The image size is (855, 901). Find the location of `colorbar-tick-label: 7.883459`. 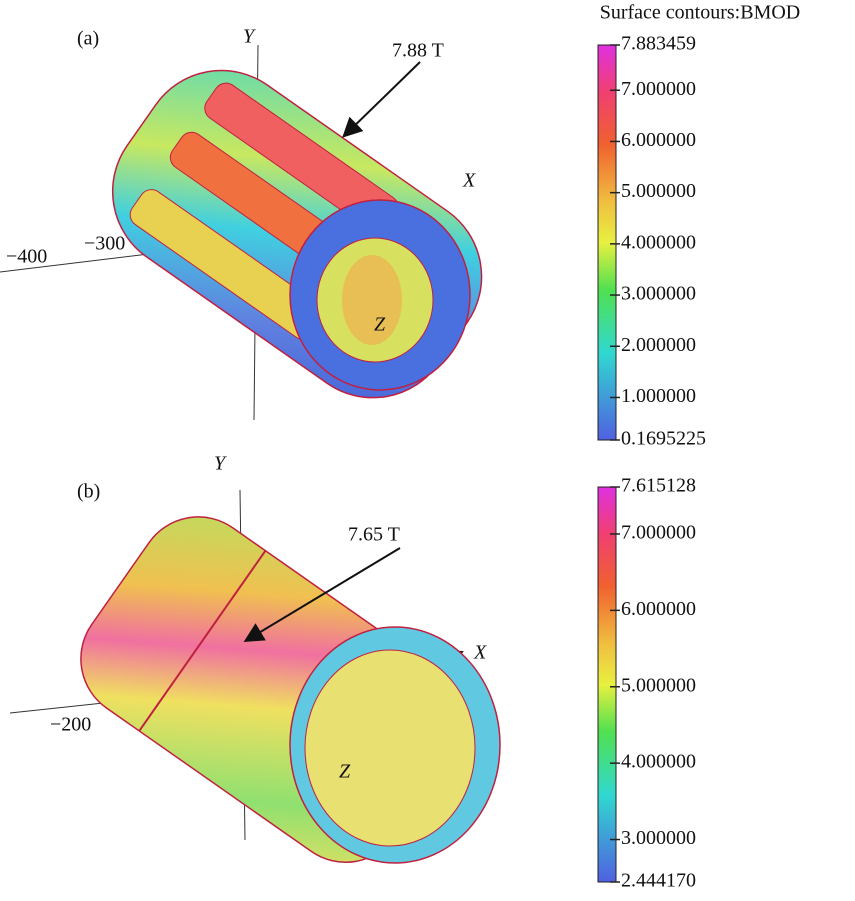

colorbar-tick-label: 7.883459 is located at coordinates (658, 44).